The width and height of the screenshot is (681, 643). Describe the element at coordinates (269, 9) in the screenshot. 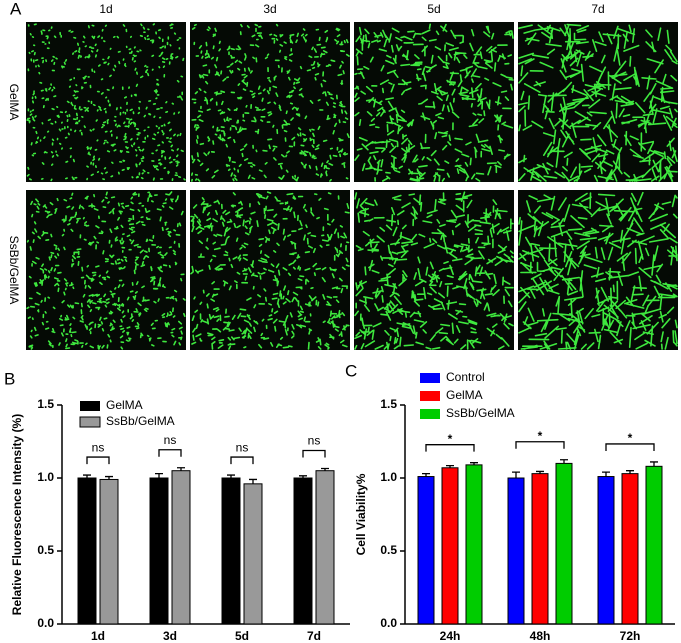

I see `column-label: 3d` at that location.